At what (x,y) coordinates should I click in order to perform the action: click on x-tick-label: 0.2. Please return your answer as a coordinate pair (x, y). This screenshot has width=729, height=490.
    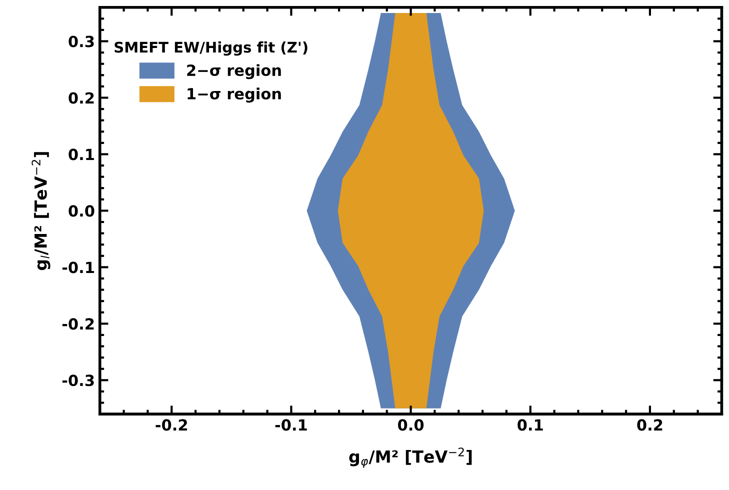
    Looking at the image, I should click on (649, 425).